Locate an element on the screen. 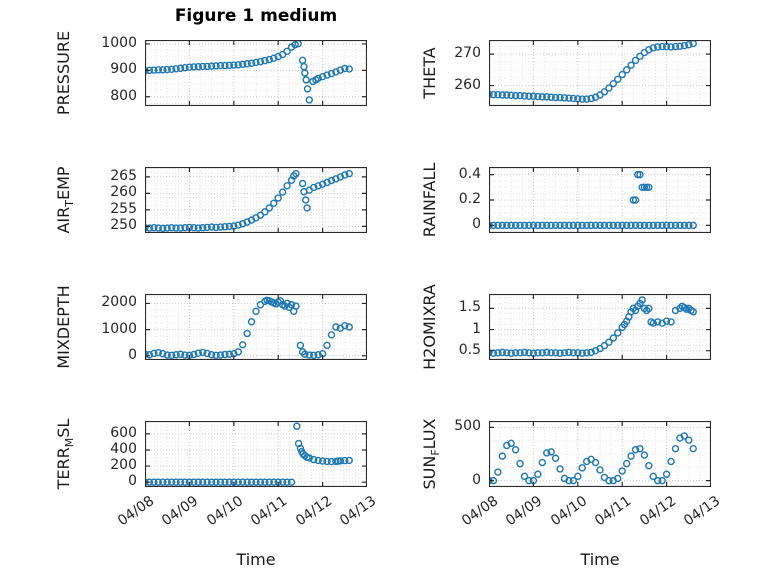  y-tick-label: 600 is located at coordinates (123, 432).